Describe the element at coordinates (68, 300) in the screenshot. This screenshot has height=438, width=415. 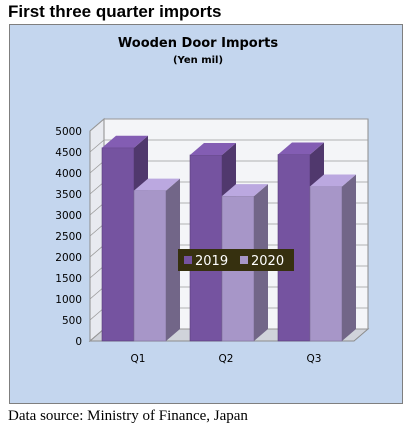
I see `y-tick-label: 1000` at that location.